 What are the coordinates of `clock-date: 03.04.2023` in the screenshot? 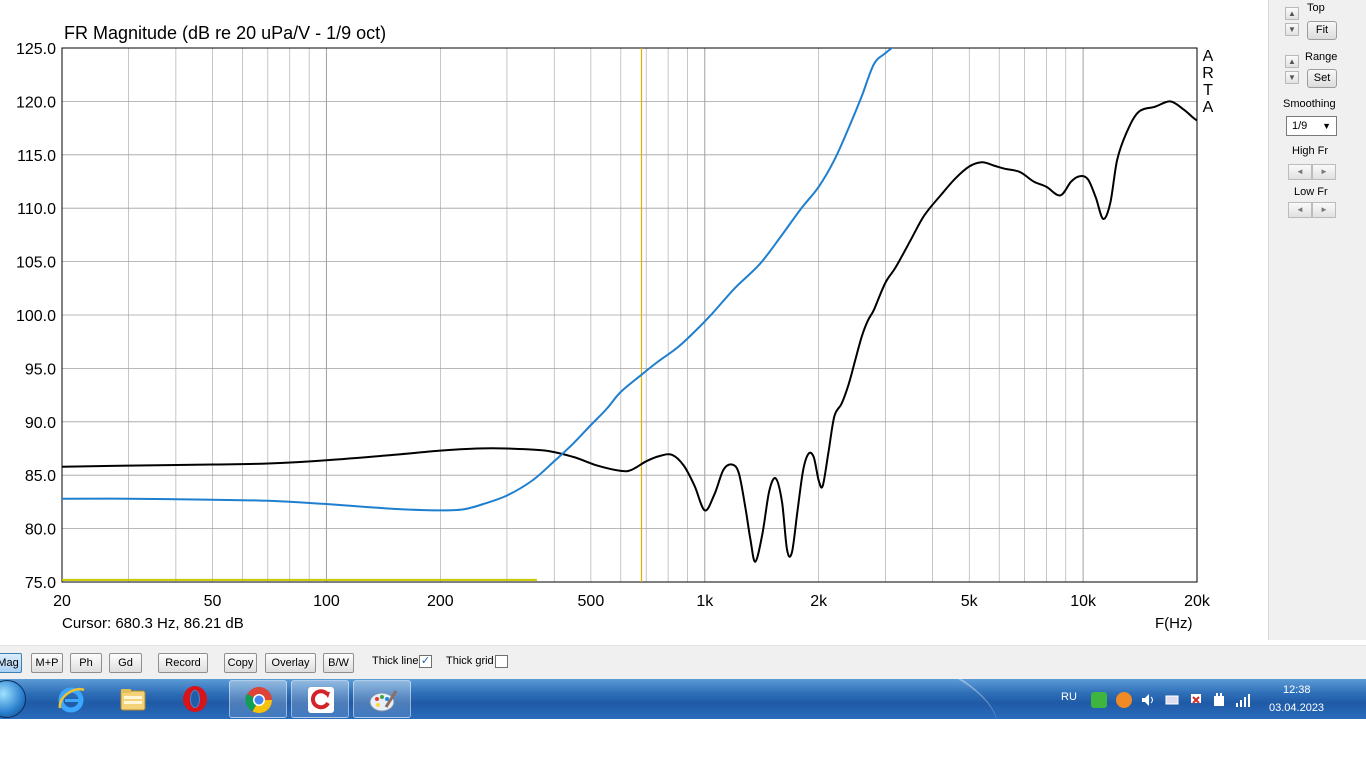 It's located at (1297, 708).